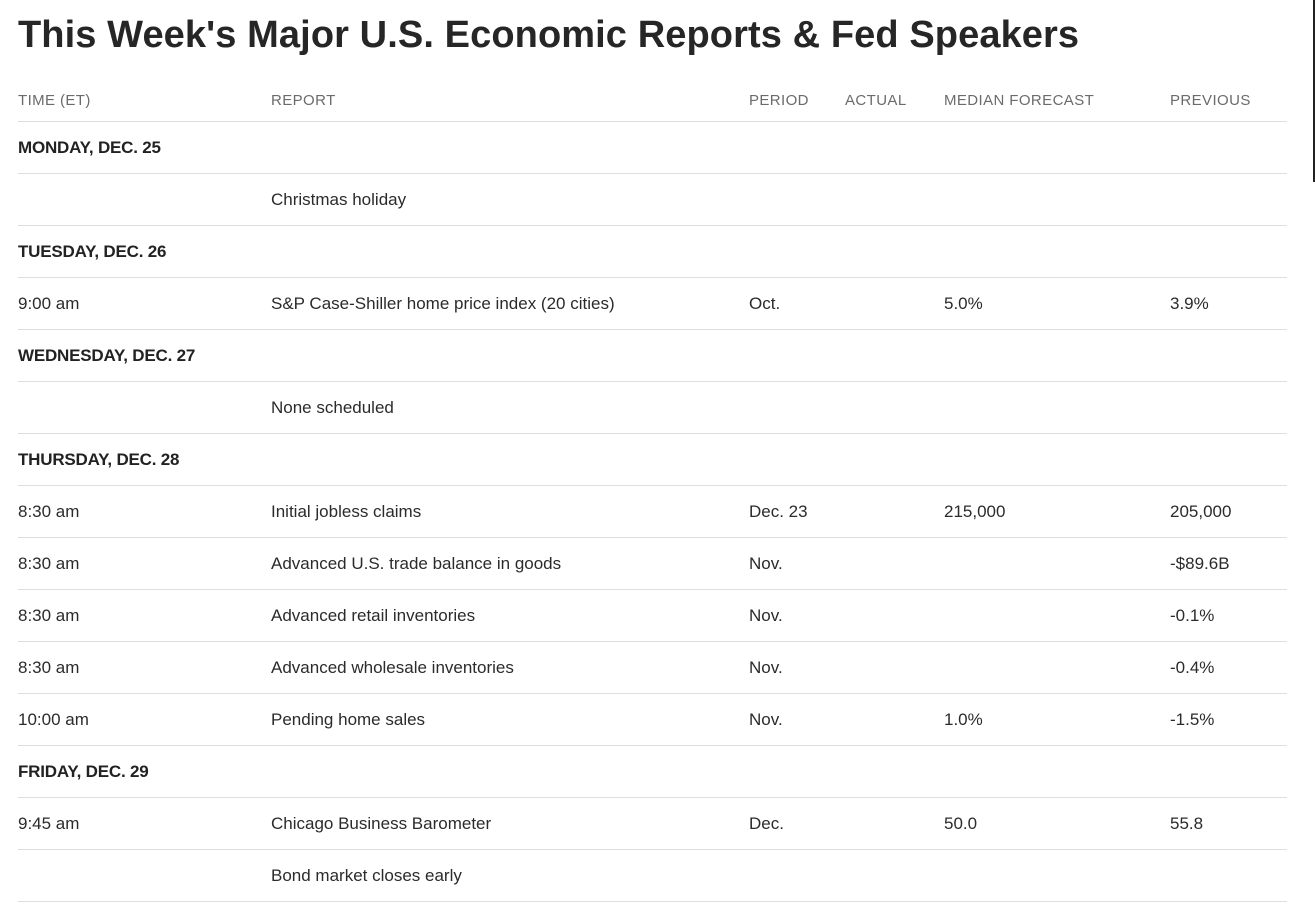 The height and width of the screenshot is (912, 1315). Describe the element at coordinates (975, 511) in the screenshot. I see `forecast-cell: 215,000` at that location.